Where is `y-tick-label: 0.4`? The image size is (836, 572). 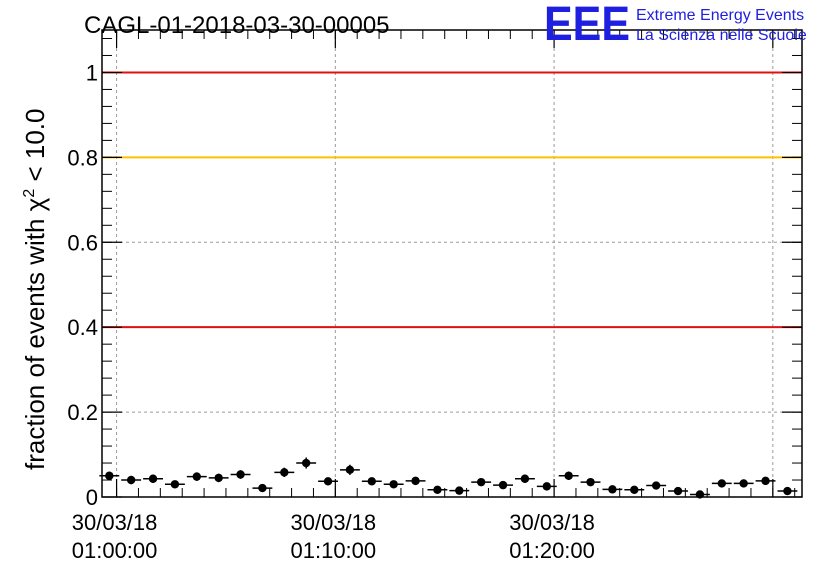 y-tick-label: 0.4 is located at coordinates (82, 327).